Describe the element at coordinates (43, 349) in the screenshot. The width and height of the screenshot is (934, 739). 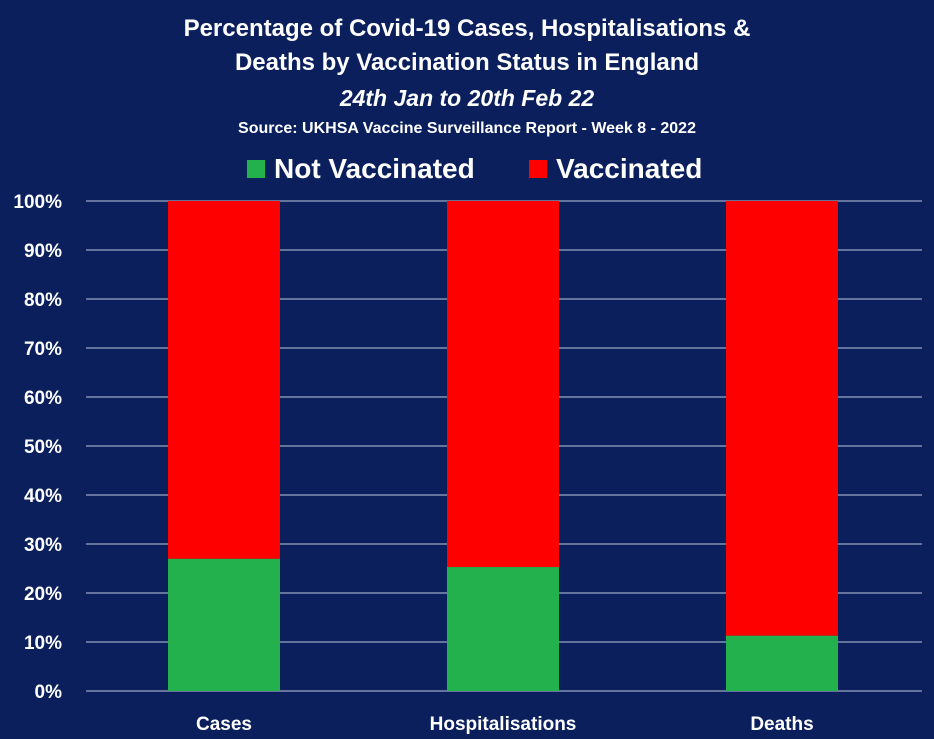
I see `y-tick-label: 70%` at that location.